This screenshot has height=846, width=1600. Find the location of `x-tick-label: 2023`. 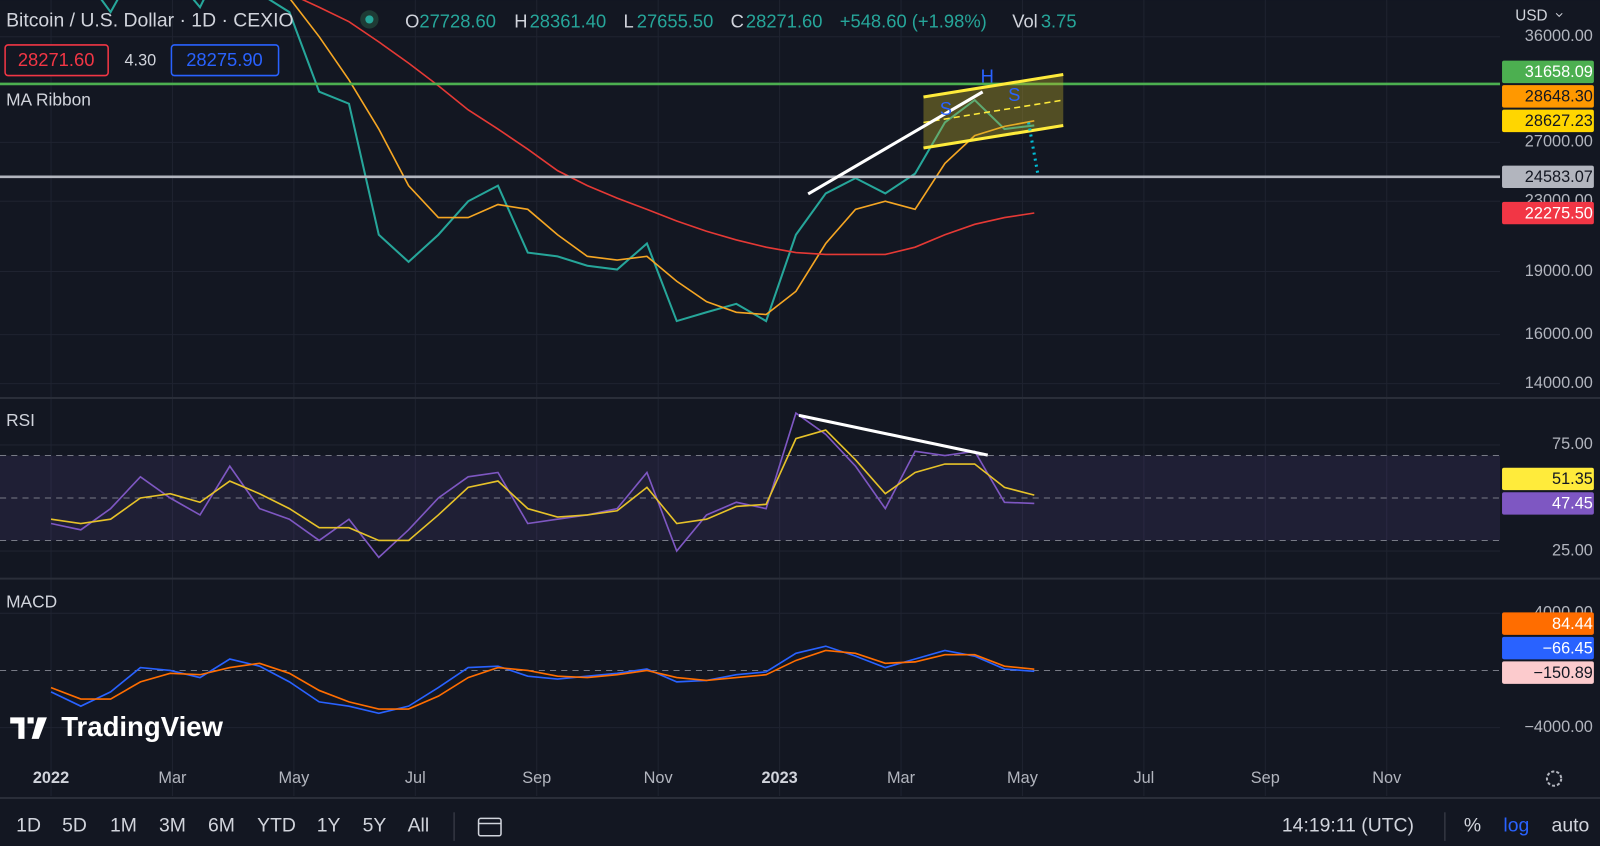

x-tick-label: 2023 is located at coordinates (779, 778).